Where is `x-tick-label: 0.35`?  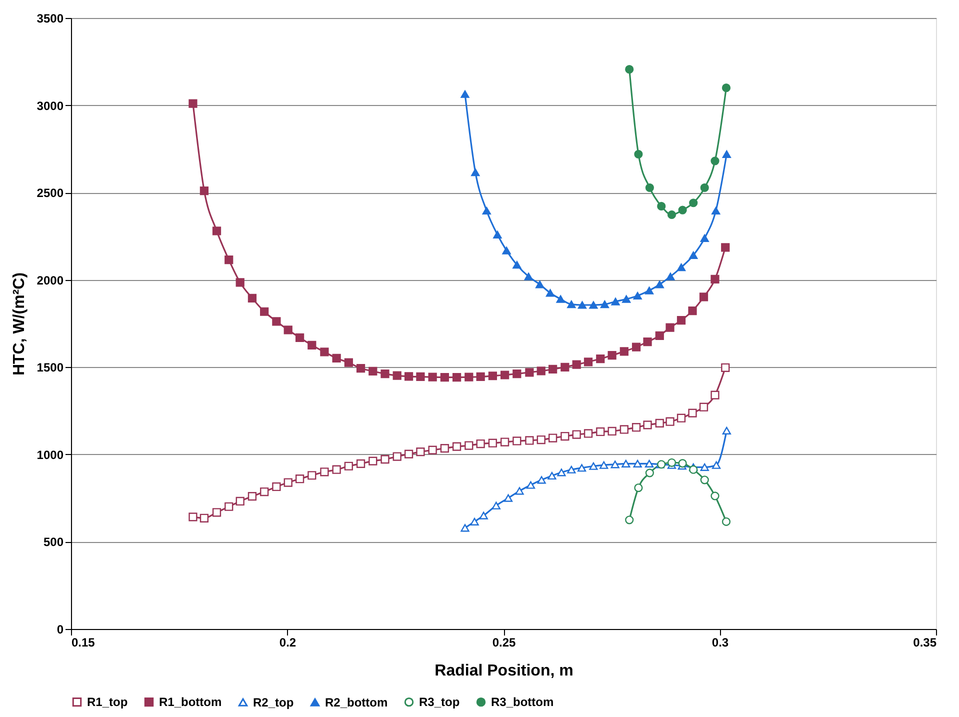
x-tick-label: 0.35 is located at coordinates (925, 643).